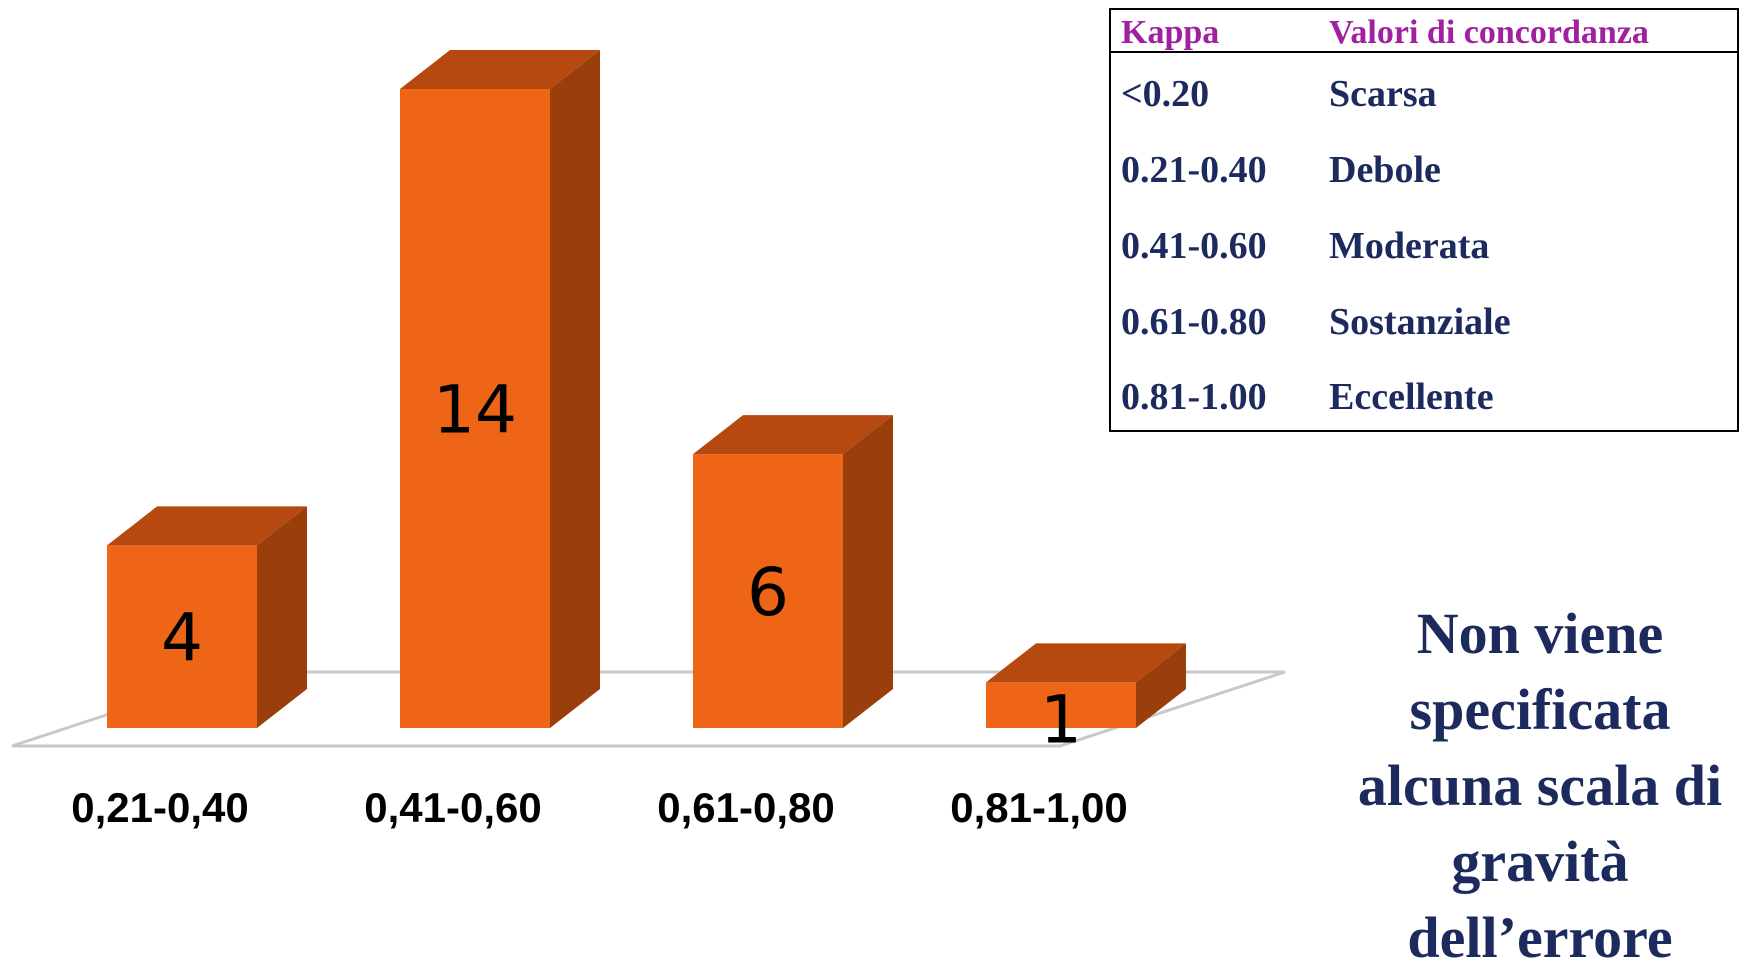 This screenshot has height=976, width=1752. What do you see at coordinates (1194, 170) in the screenshot?
I see `kappa-range: 0.21-0.40` at bounding box center [1194, 170].